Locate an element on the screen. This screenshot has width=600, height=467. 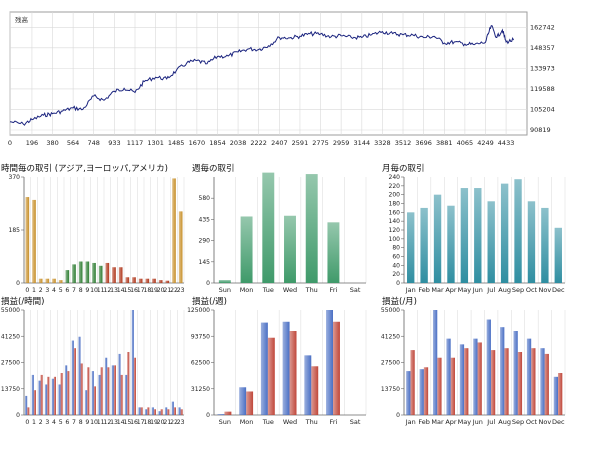
hourly-pl-x-tick-label: 3 is located at coordinates (47, 422).